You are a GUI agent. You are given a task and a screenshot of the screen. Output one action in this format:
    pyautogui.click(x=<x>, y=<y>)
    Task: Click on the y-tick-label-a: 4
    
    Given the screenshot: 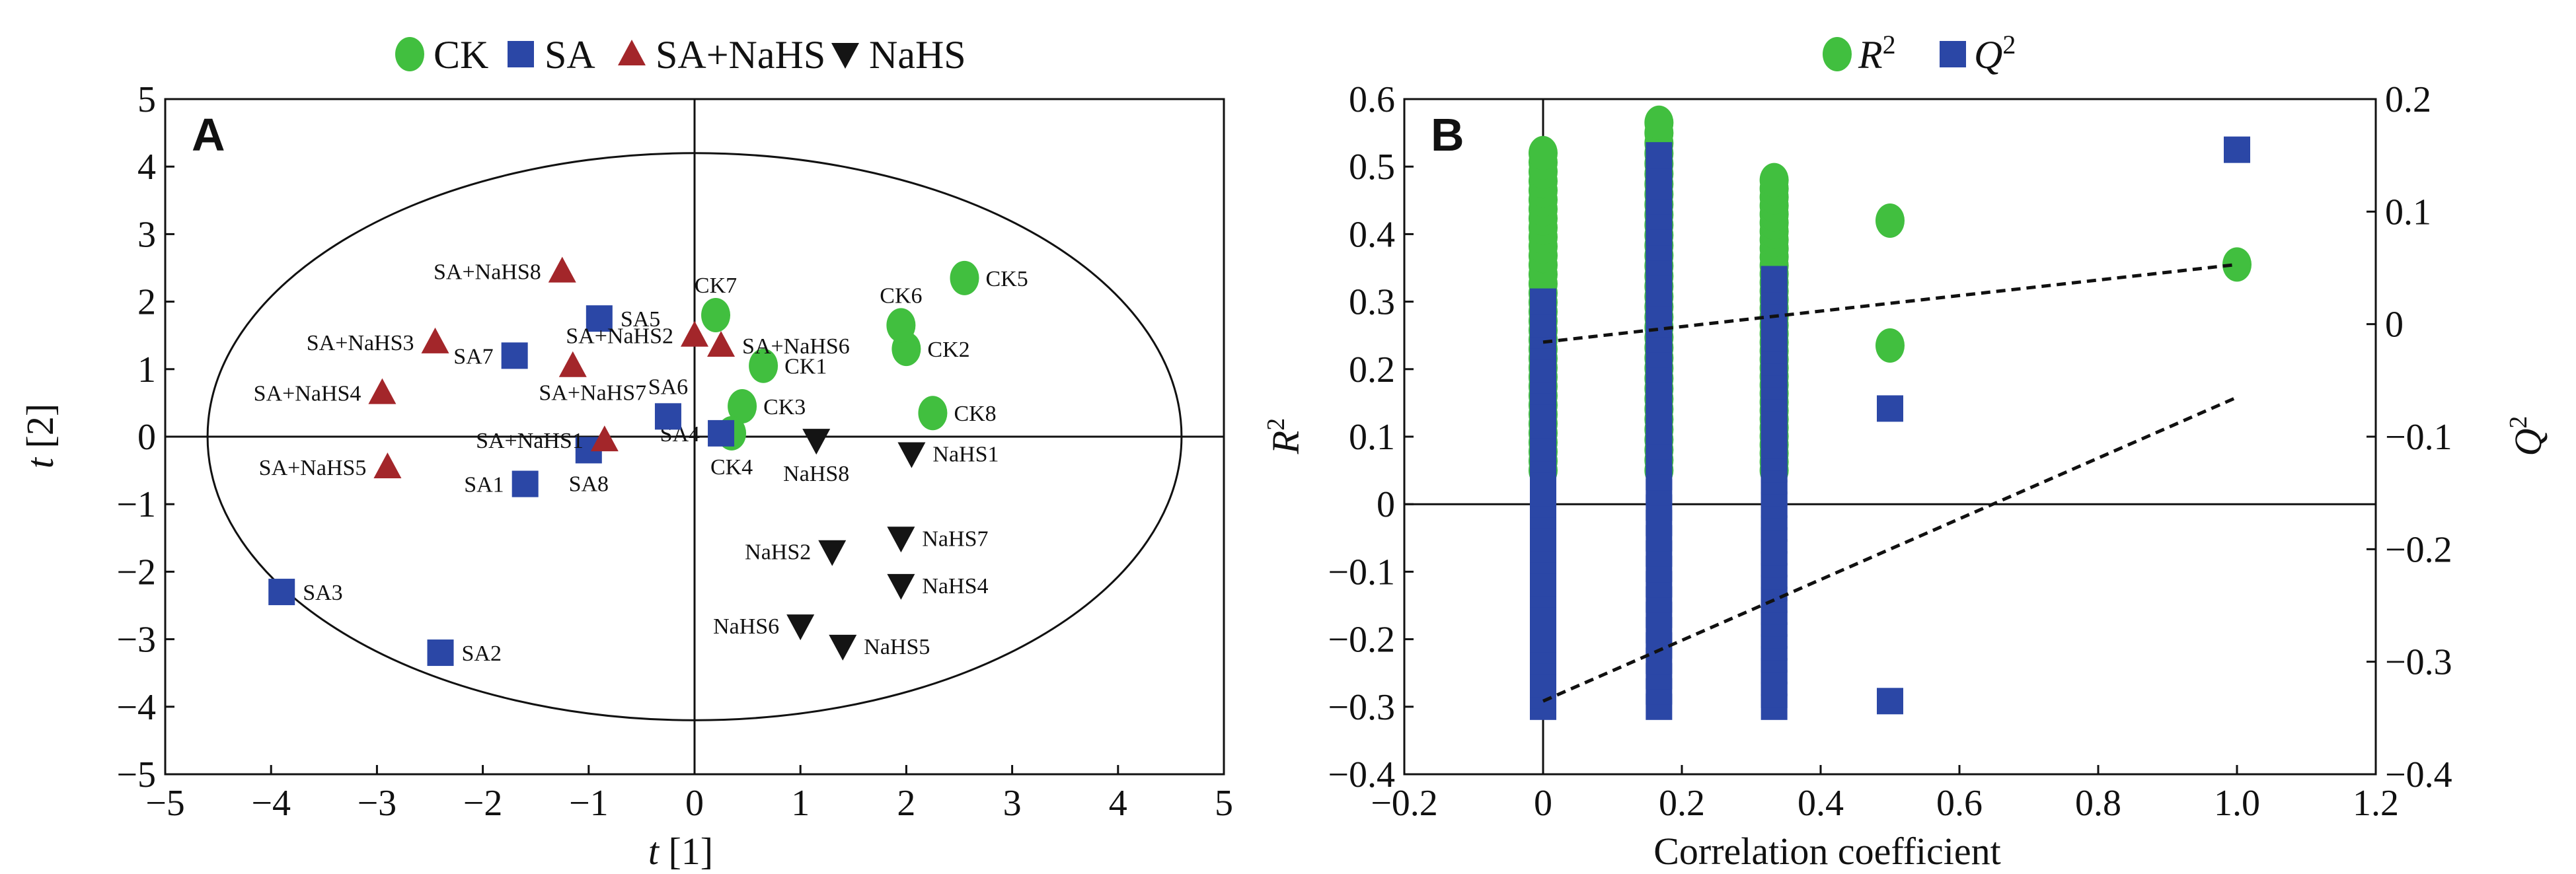 What is the action you would take?
    pyautogui.click(x=146, y=167)
    